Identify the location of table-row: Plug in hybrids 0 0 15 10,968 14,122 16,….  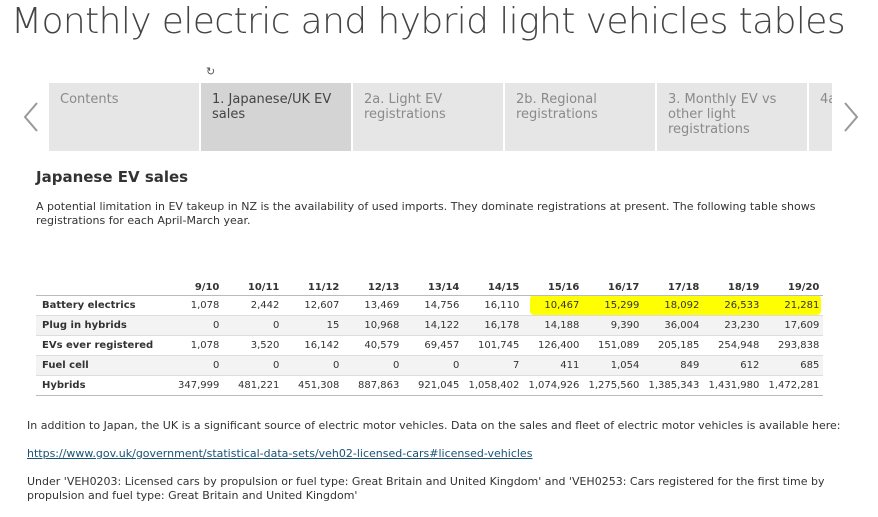
(430, 325).